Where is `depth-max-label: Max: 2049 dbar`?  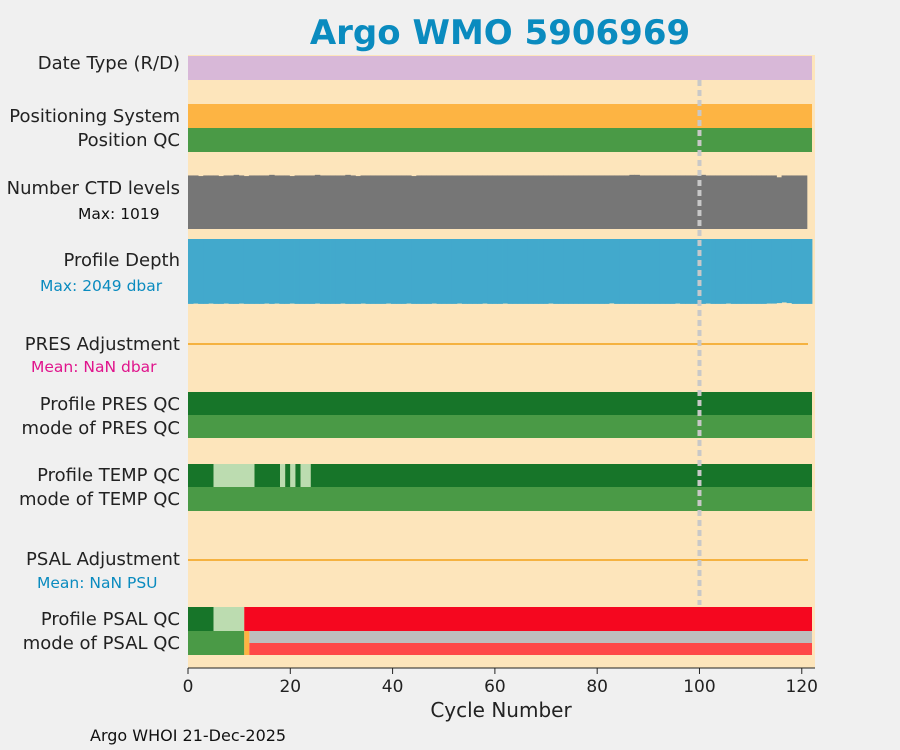 depth-max-label: Max: 2049 dbar is located at coordinates (101, 286).